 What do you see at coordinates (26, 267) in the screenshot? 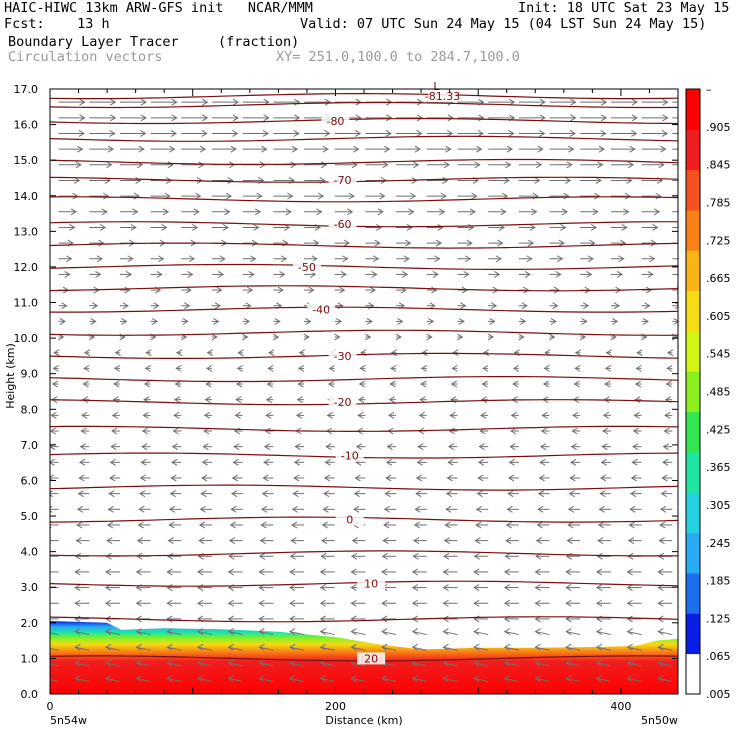
I see `y-tick-label: 12.0` at bounding box center [26, 267].